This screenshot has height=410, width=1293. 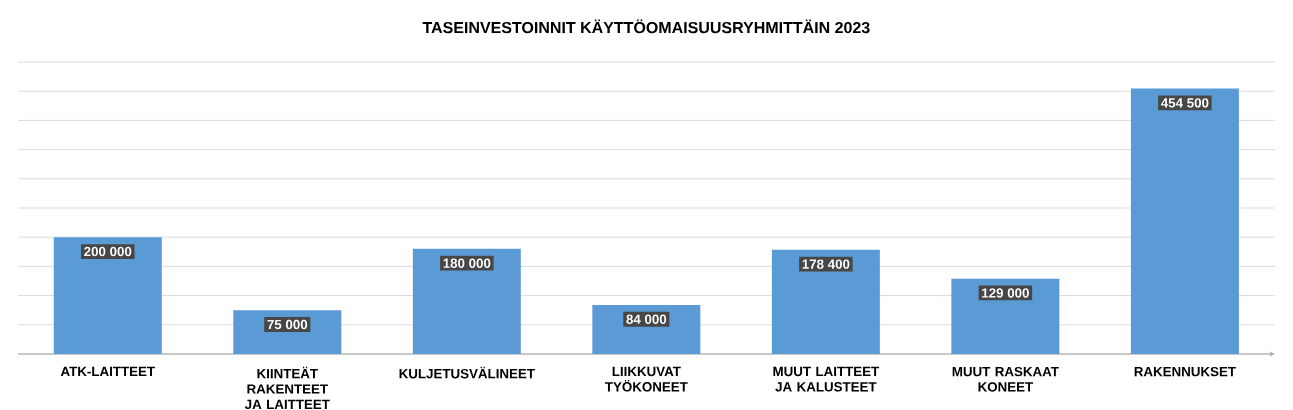 I want to click on data-label: 200 000, so click(x=108, y=251).